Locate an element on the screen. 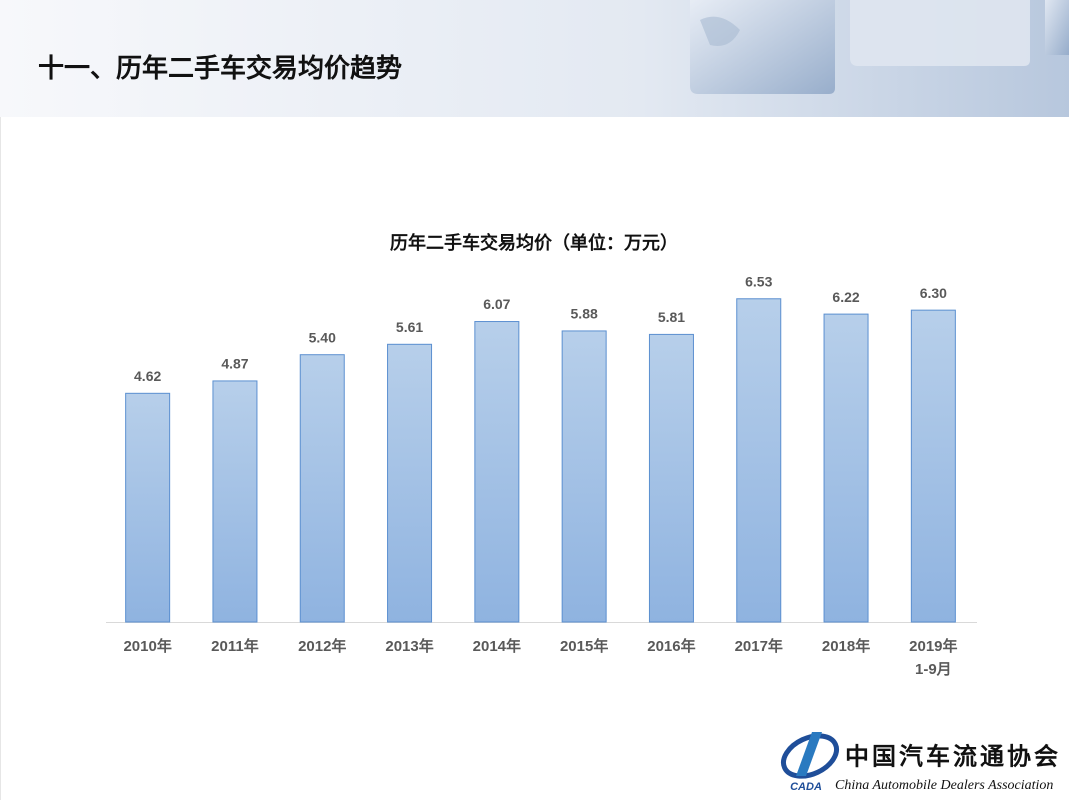  chart-title: 历年二手车交易均价（单位：万元） is located at coordinates (534, 242).